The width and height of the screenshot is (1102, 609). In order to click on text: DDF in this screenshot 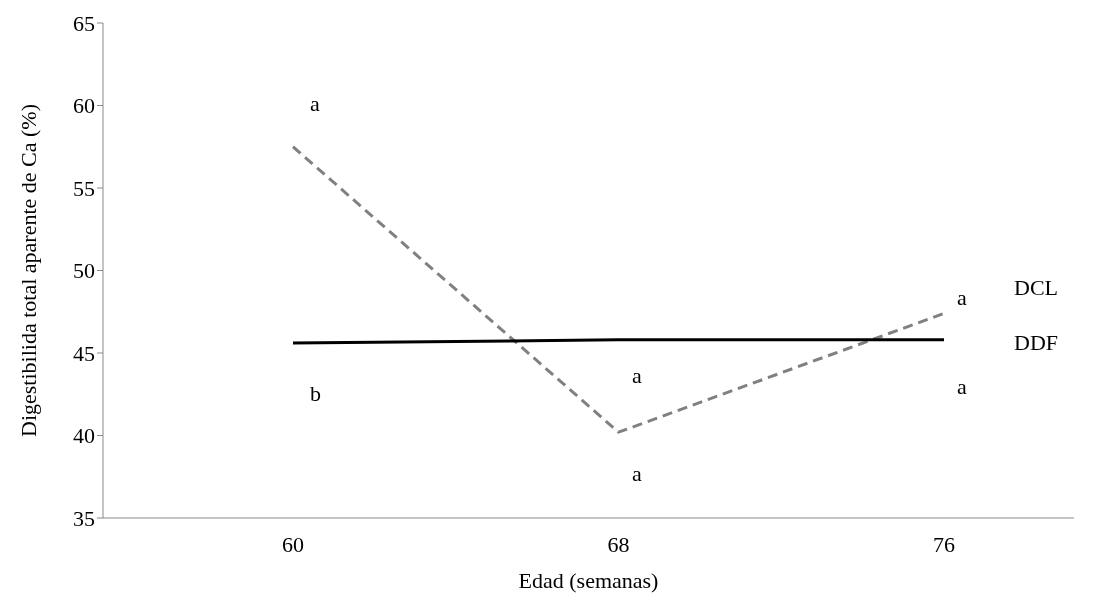, I will do `click(1036, 342)`.